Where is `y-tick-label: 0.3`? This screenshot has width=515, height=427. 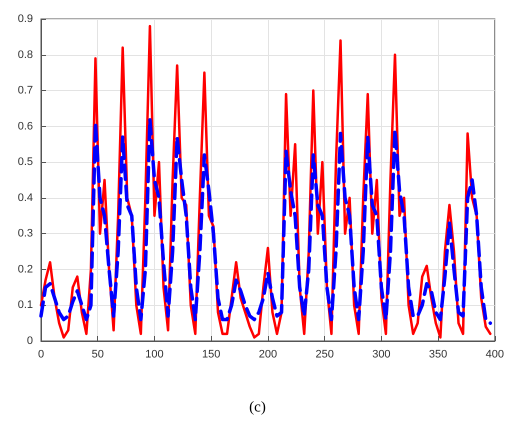
y-tick-label: 0.3 is located at coordinates (25, 234).